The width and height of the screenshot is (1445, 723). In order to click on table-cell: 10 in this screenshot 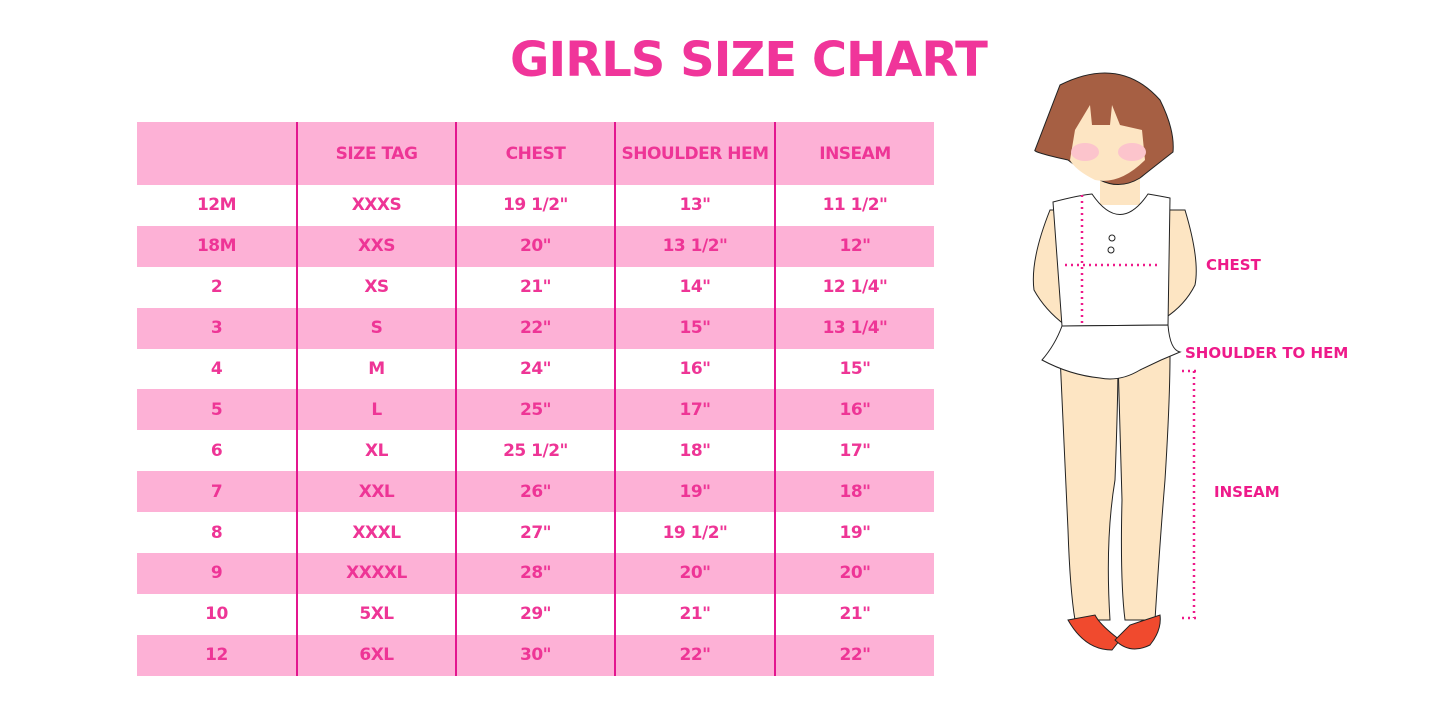, I will do `click(216, 614)`.